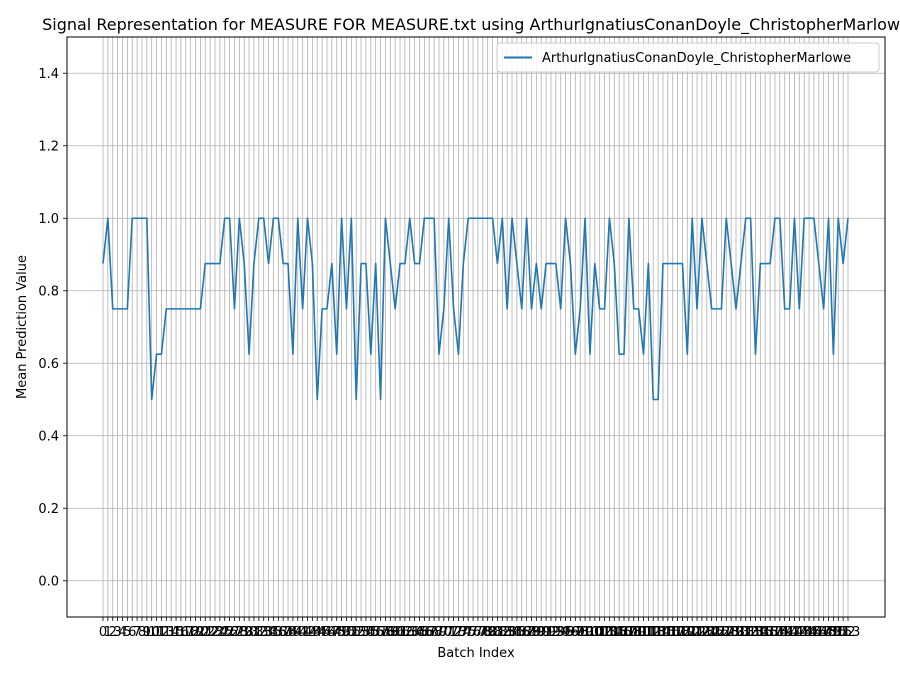  What do you see at coordinates (186, 632) in the screenshot?
I see `x-tick-label: 17` at bounding box center [186, 632].